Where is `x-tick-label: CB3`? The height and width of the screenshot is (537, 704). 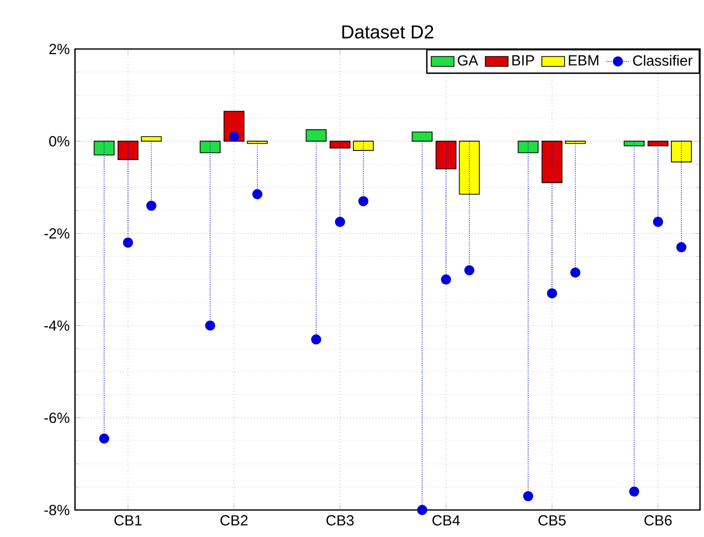
x-tick-label: CB3 is located at coordinates (340, 520).